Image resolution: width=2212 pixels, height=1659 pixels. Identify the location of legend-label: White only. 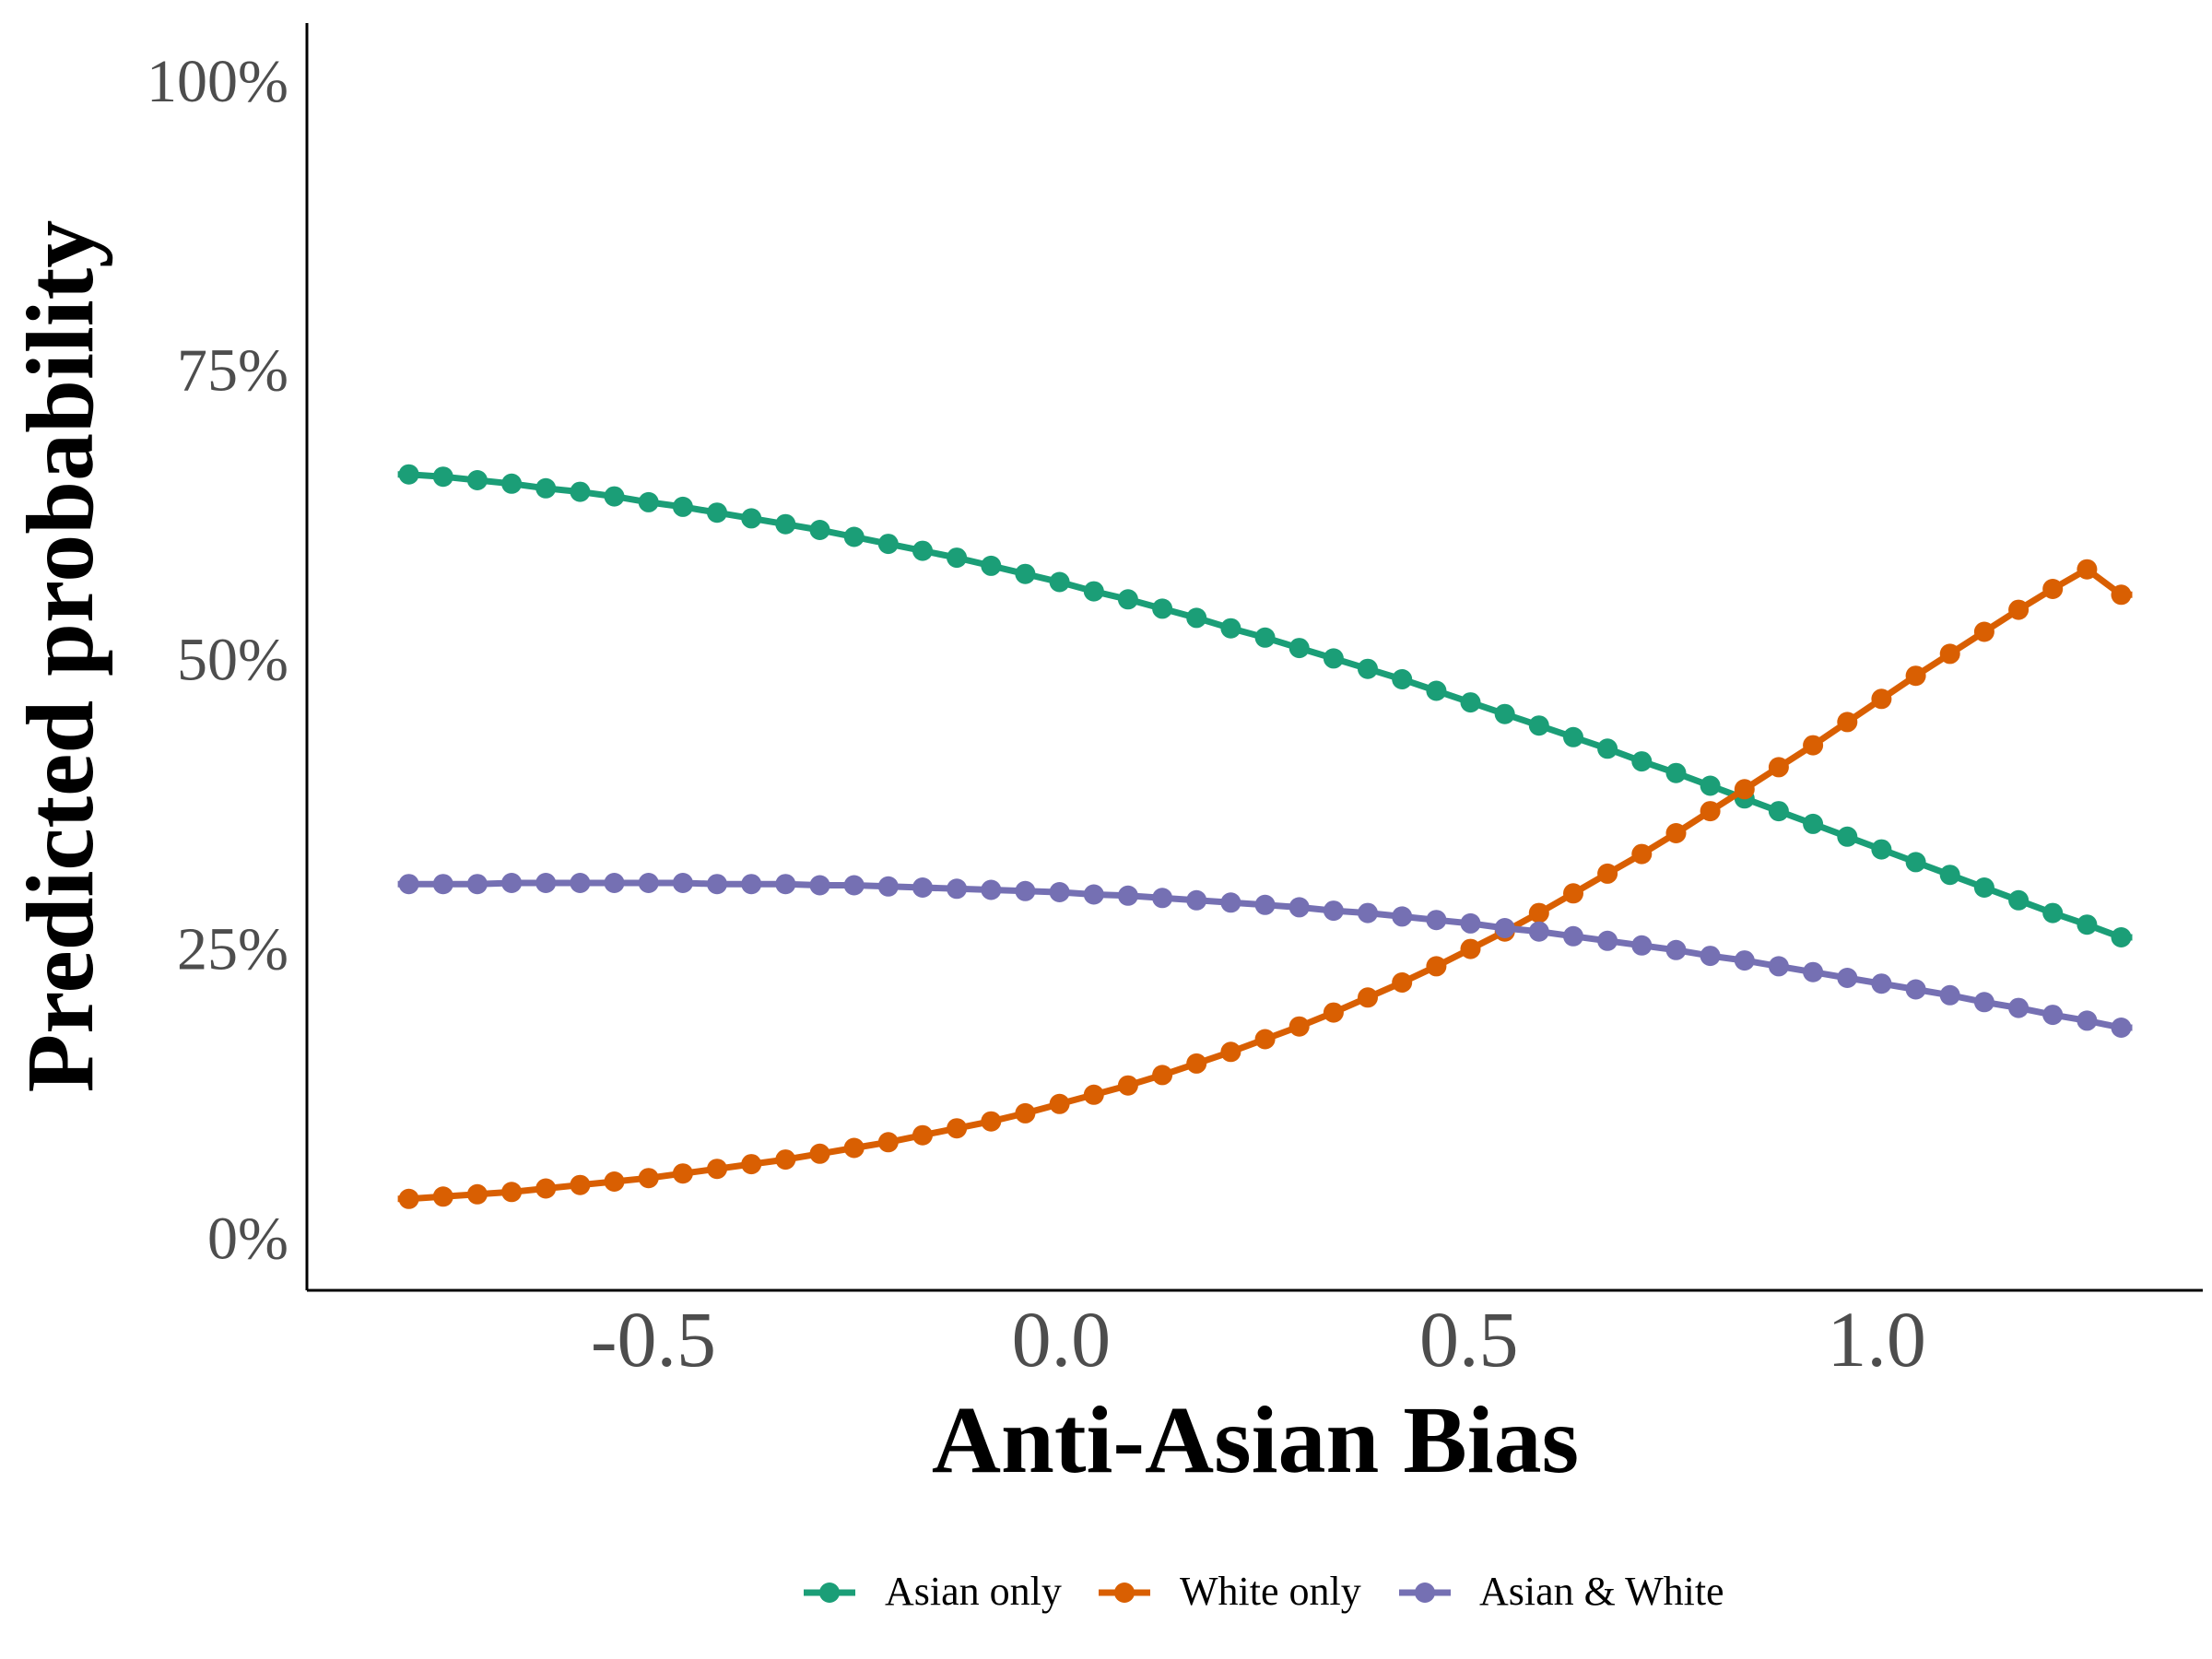
(1270, 1591).